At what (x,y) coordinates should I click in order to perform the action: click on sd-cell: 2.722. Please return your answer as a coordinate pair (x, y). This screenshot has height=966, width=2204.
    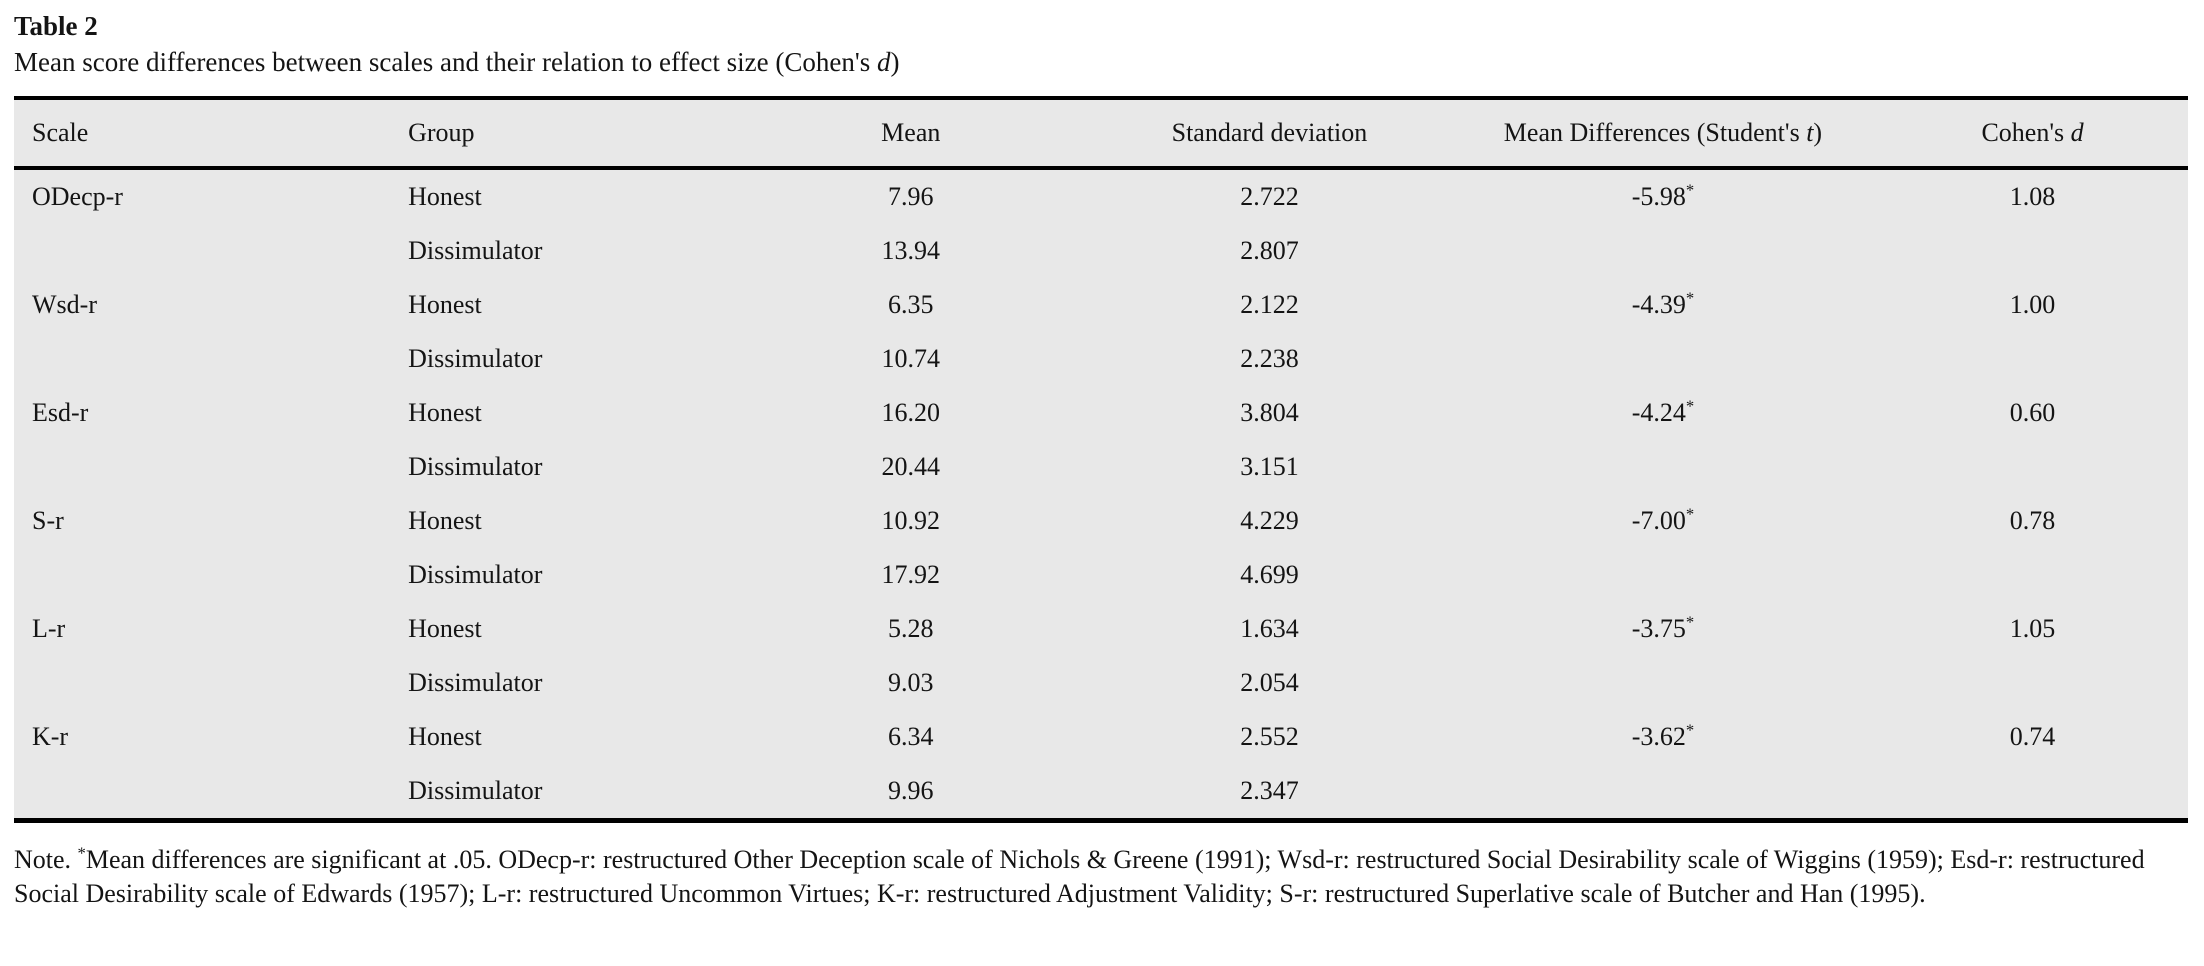
    Looking at the image, I should click on (1269, 196).